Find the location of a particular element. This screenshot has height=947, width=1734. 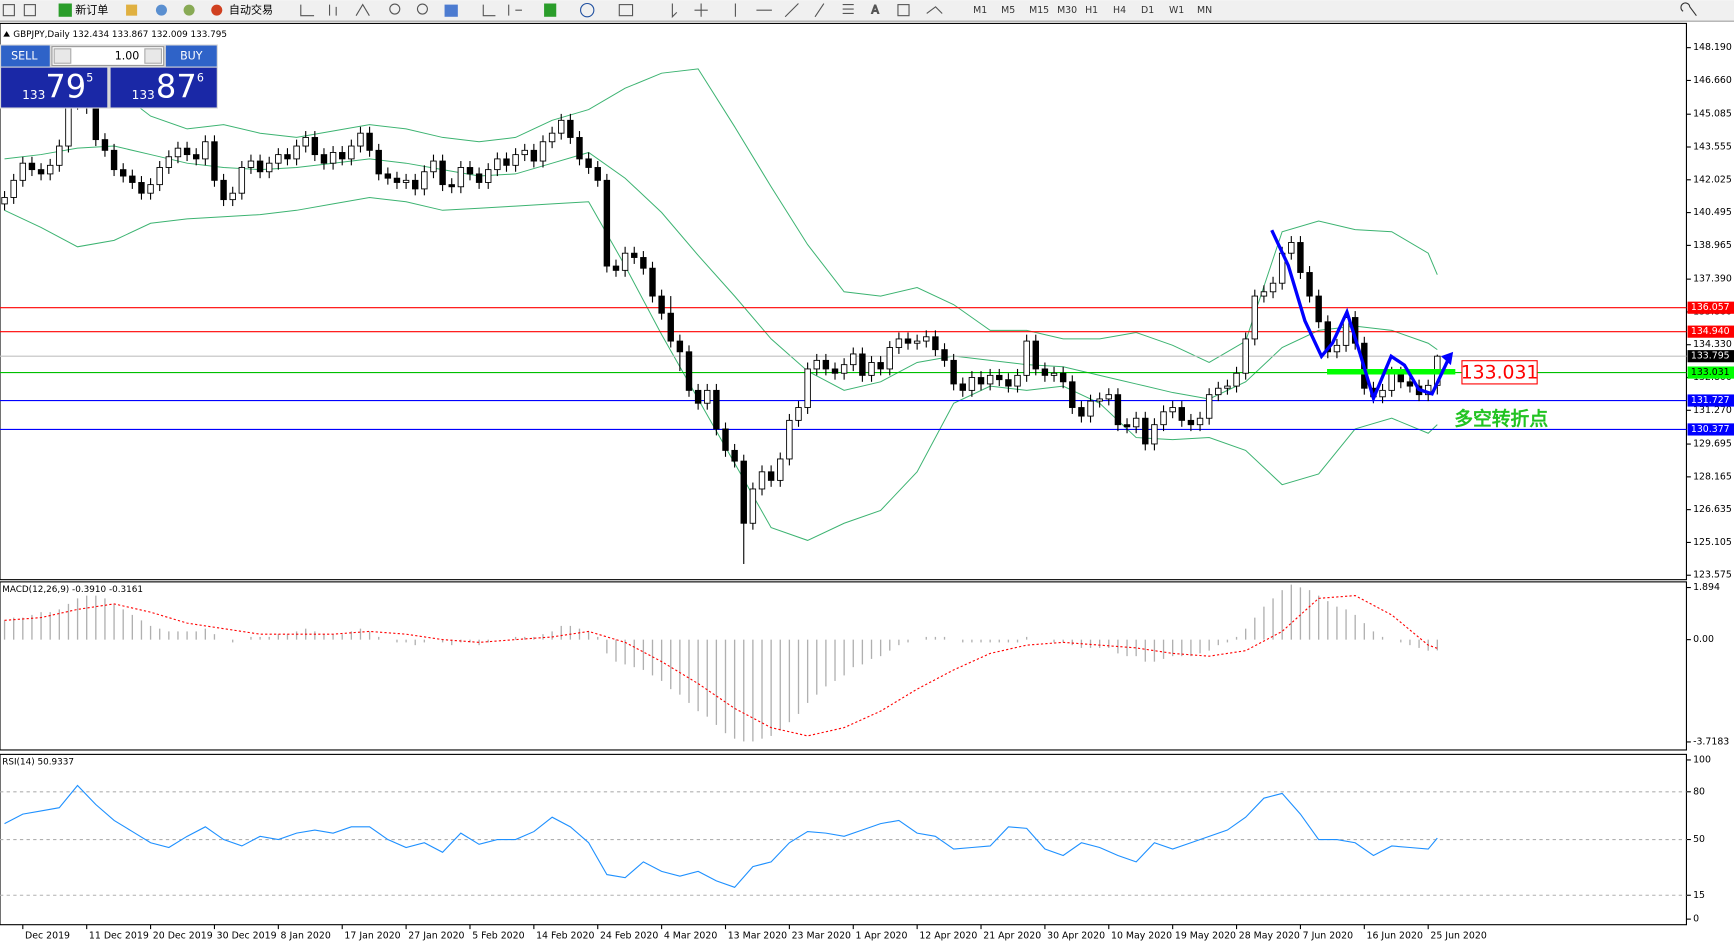

toolbar is located at coordinates (867, 11).